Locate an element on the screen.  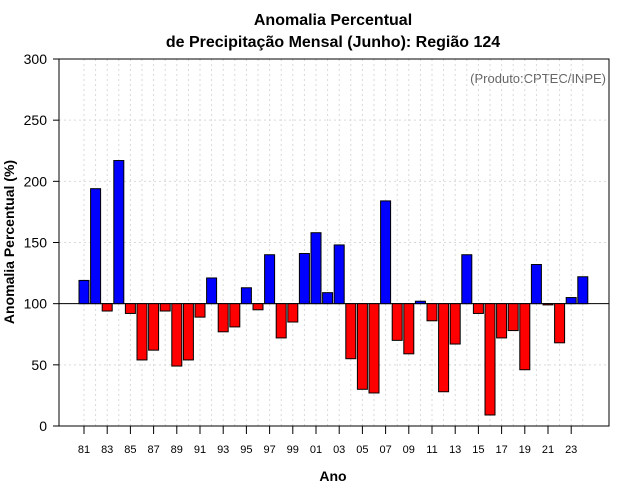
x-tick-label: 99 is located at coordinates (293, 450).